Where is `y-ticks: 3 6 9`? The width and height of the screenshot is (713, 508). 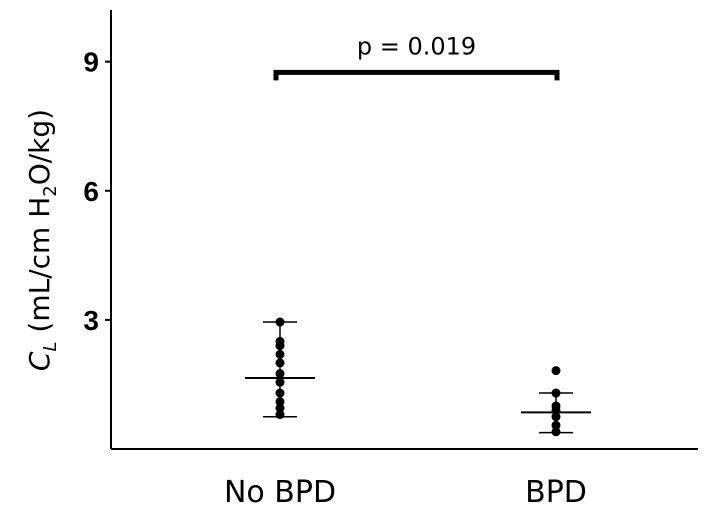 y-ticks: 3 6 9 is located at coordinates (97, 191).